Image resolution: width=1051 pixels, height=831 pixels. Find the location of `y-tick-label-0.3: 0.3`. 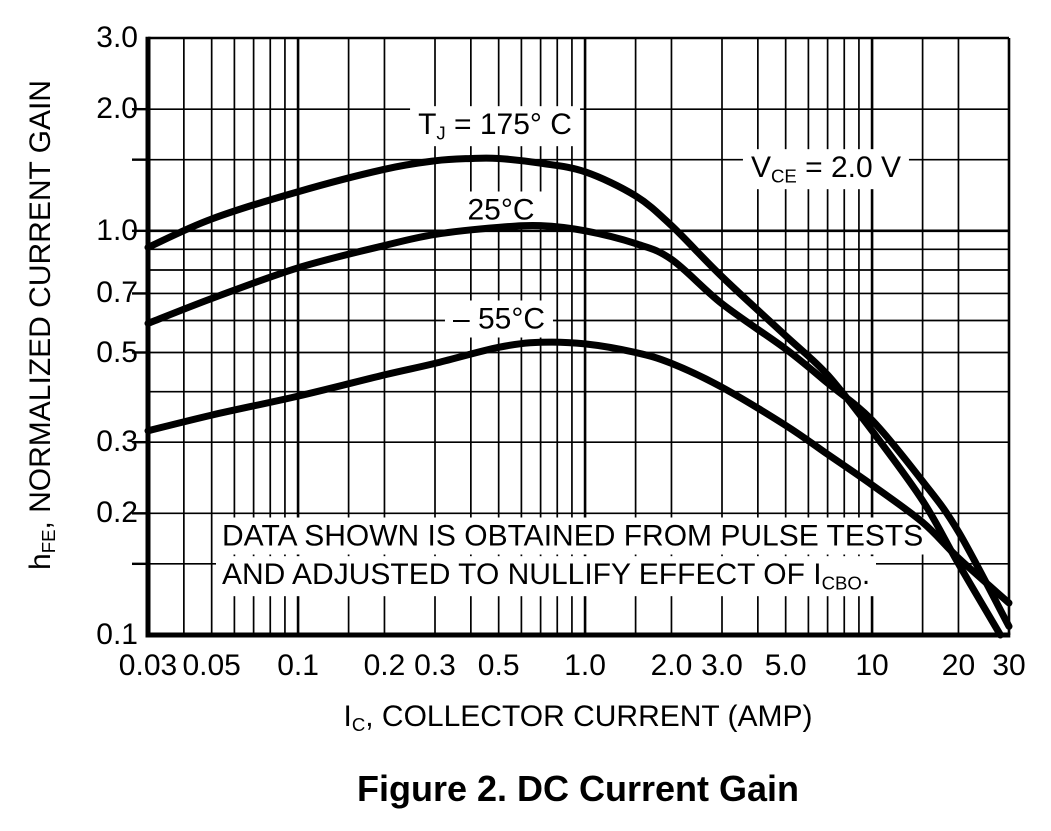

y-tick-label-0.3: 0.3 is located at coordinates (117, 442).